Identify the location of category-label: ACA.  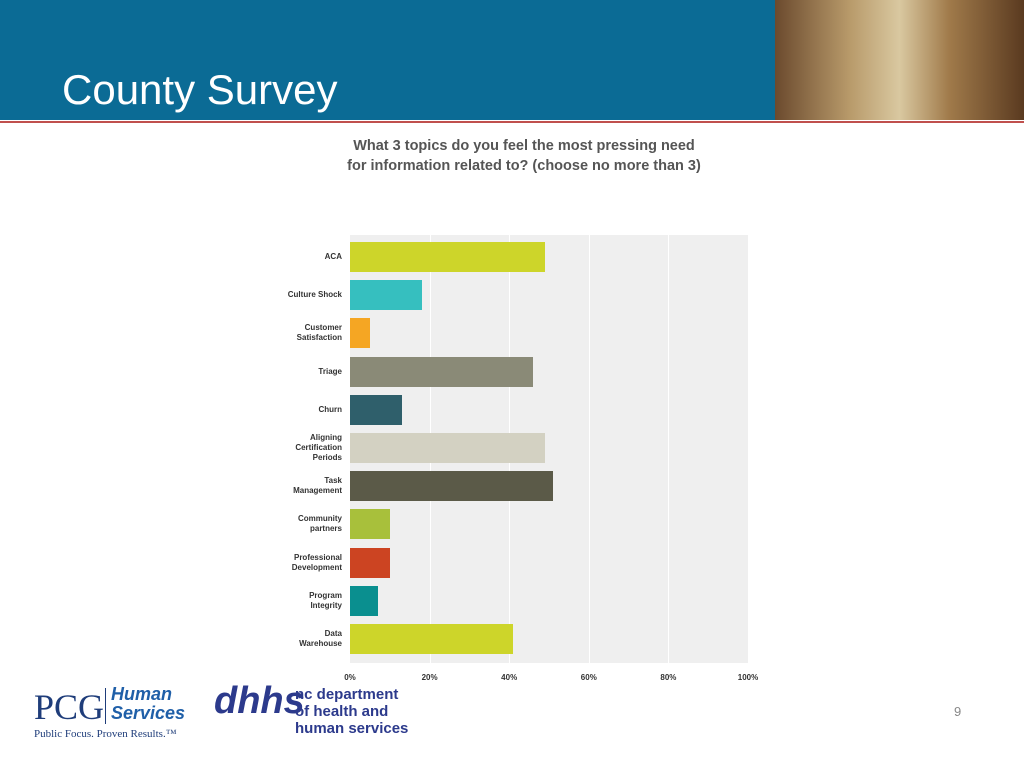
(333, 257).